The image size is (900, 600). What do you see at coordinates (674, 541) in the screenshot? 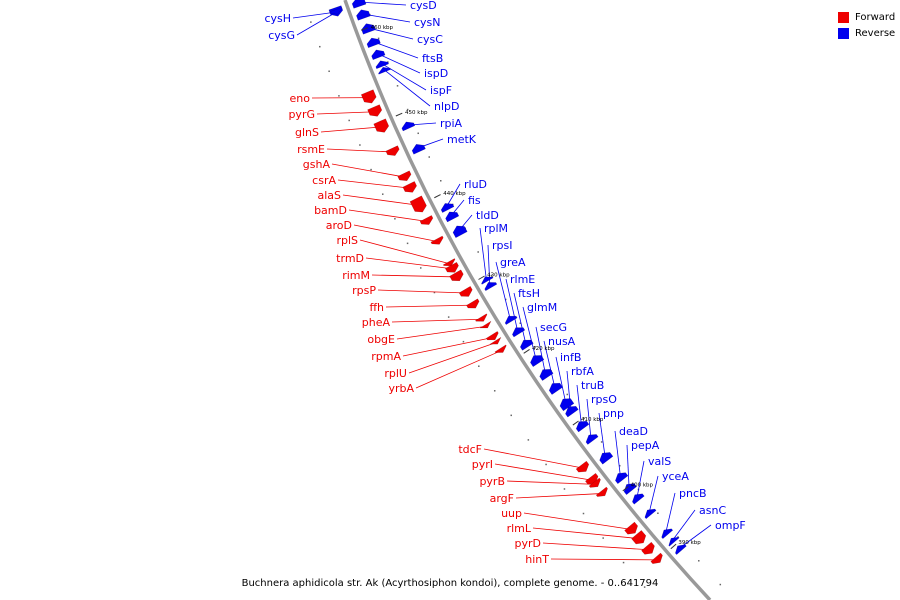
I see `gene-arrow-asnc` at bounding box center [674, 541].